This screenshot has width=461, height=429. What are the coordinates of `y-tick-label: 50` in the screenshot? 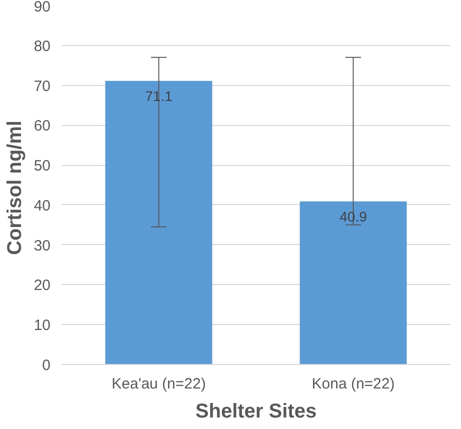 It's located at (42, 166).